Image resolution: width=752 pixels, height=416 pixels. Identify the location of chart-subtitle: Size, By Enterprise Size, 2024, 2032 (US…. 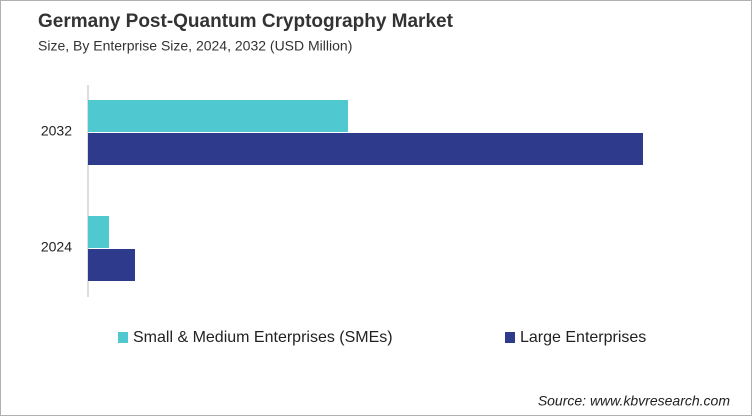
(195, 46).